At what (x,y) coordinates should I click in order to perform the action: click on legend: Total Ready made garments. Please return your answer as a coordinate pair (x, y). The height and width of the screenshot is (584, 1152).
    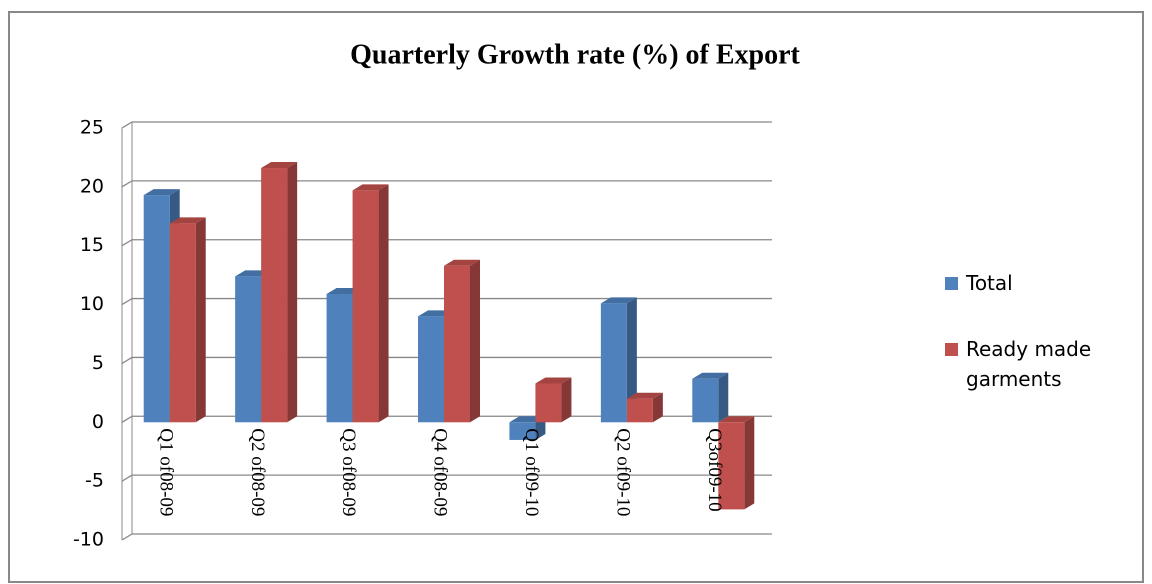
    Looking at the image, I should click on (1045, 349).